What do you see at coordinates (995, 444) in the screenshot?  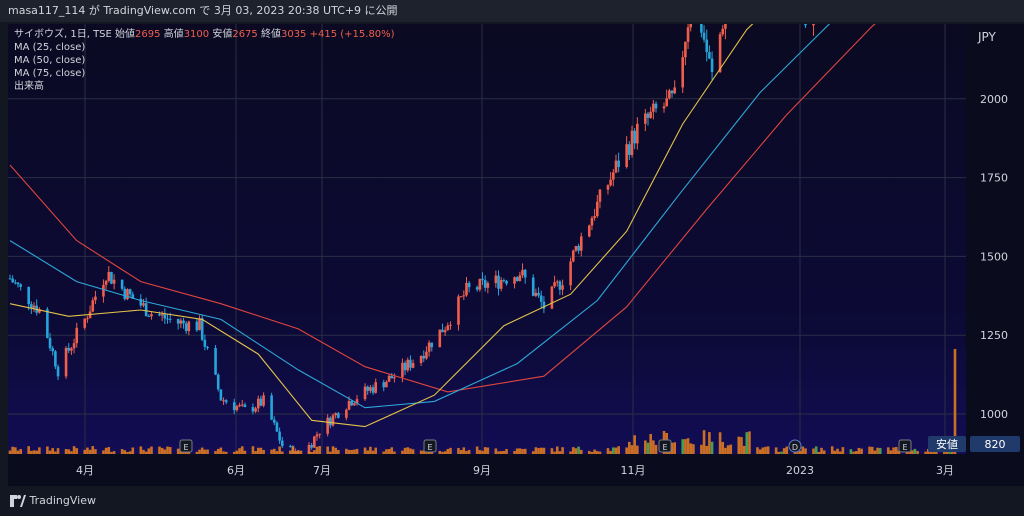 I see `low-tag-value-bg` at bounding box center [995, 444].